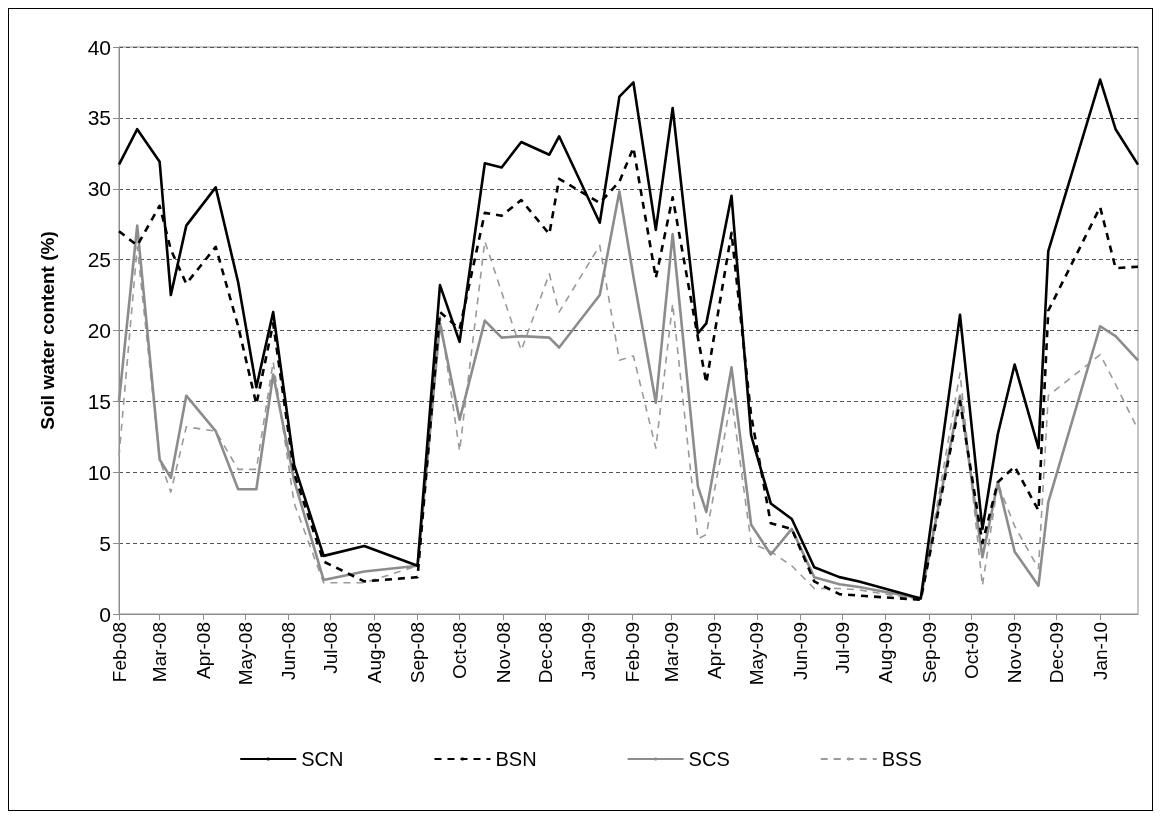 This screenshot has width=1161, height=819. What do you see at coordinates (589, 651) in the screenshot?
I see `x-tick-label: Jan-09` at bounding box center [589, 651].